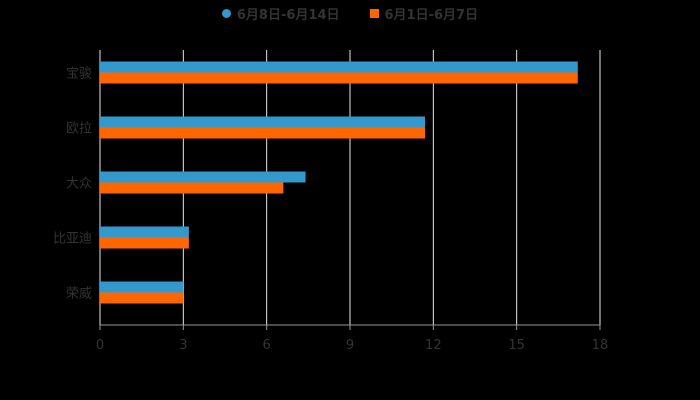 This screenshot has height=400, width=700. I want to click on category-label: 宝骏, so click(79, 74).